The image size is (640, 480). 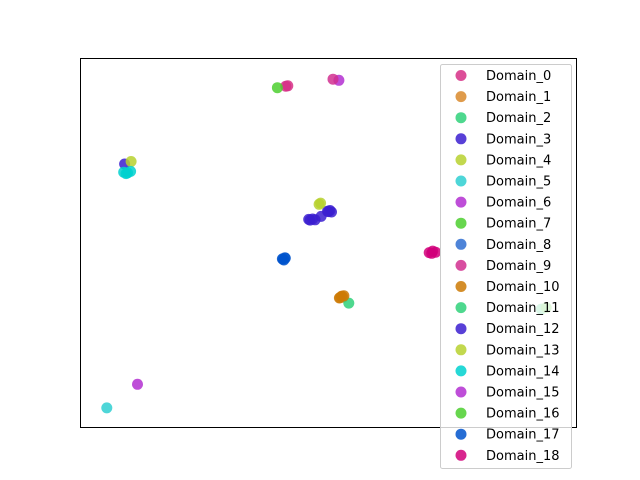 I want to click on legend-label: Domain_2, so click(x=518, y=118).